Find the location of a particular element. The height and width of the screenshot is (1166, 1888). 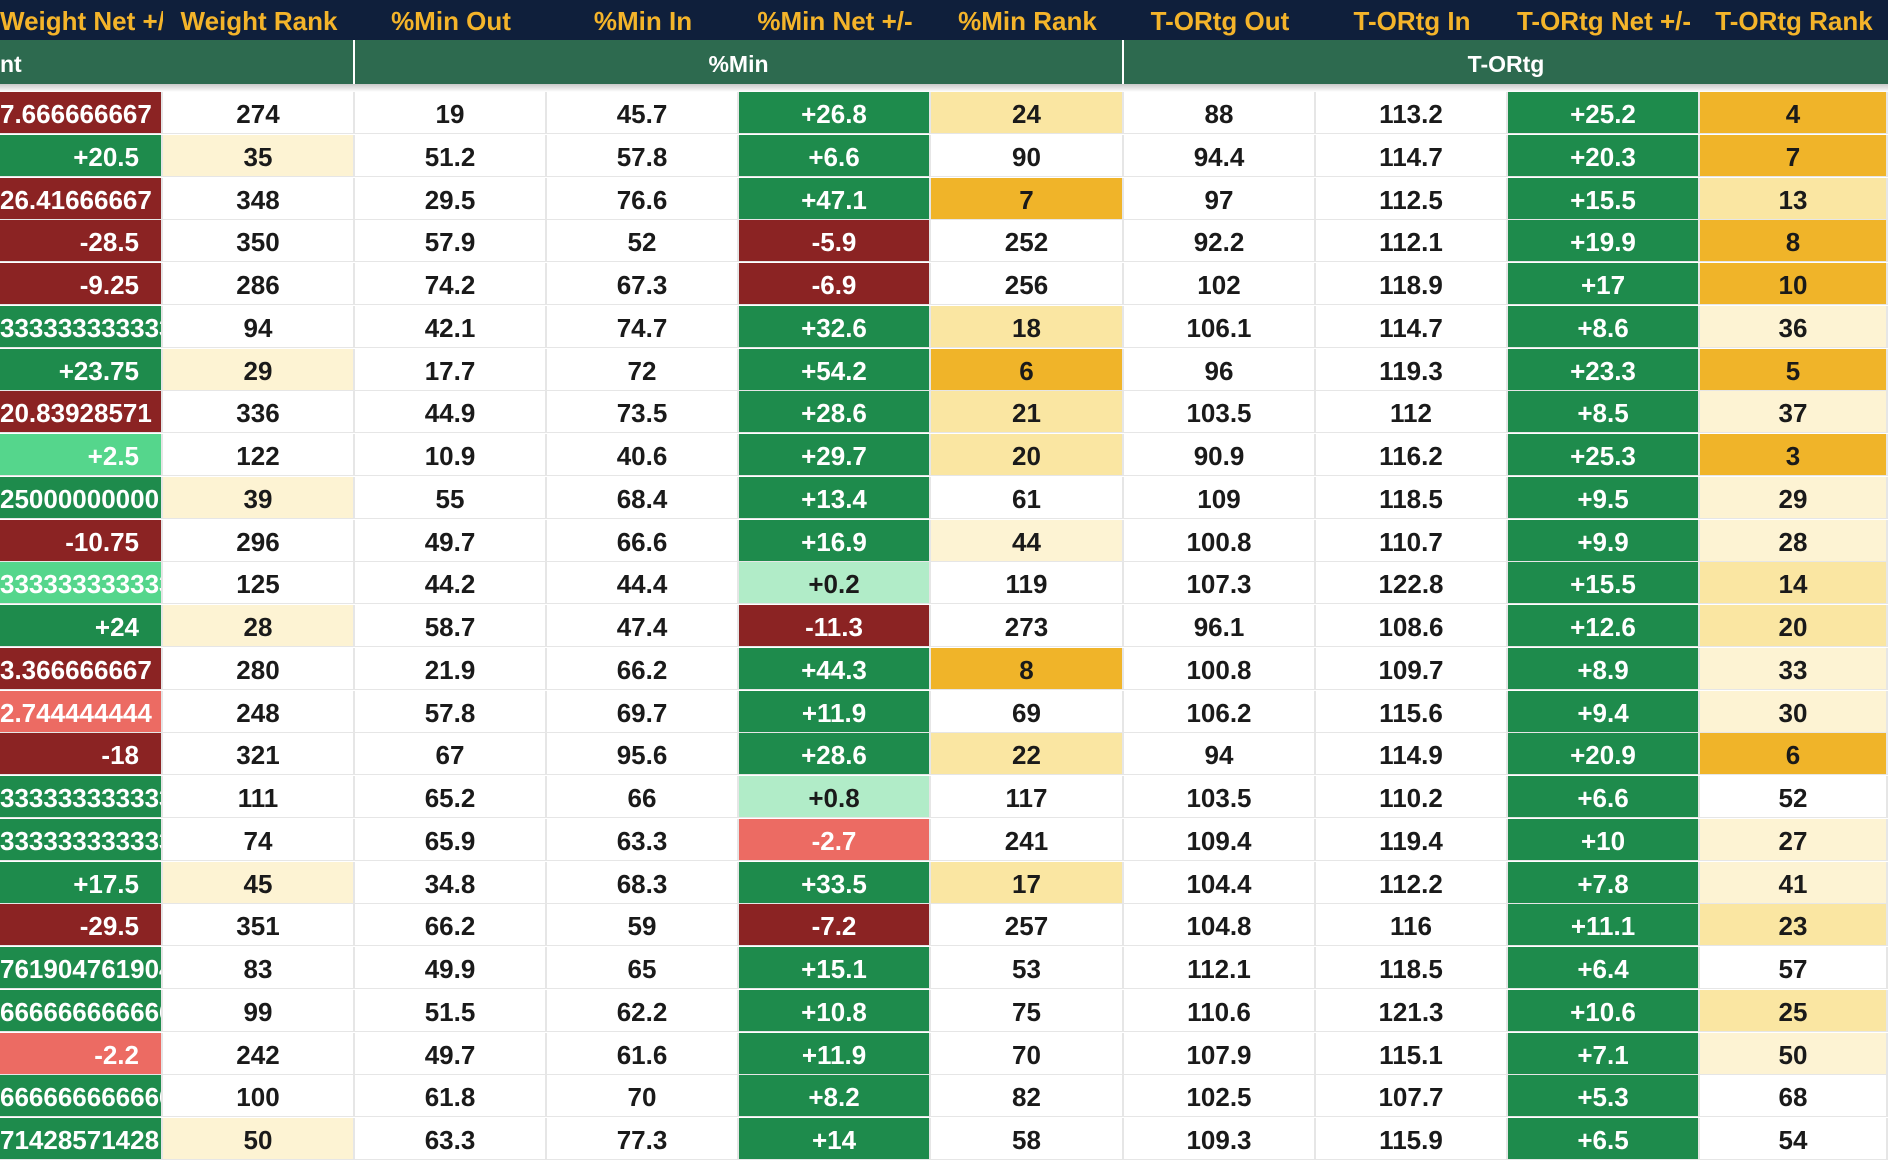

cell-min-out: 58.7 is located at coordinates (451, 626).